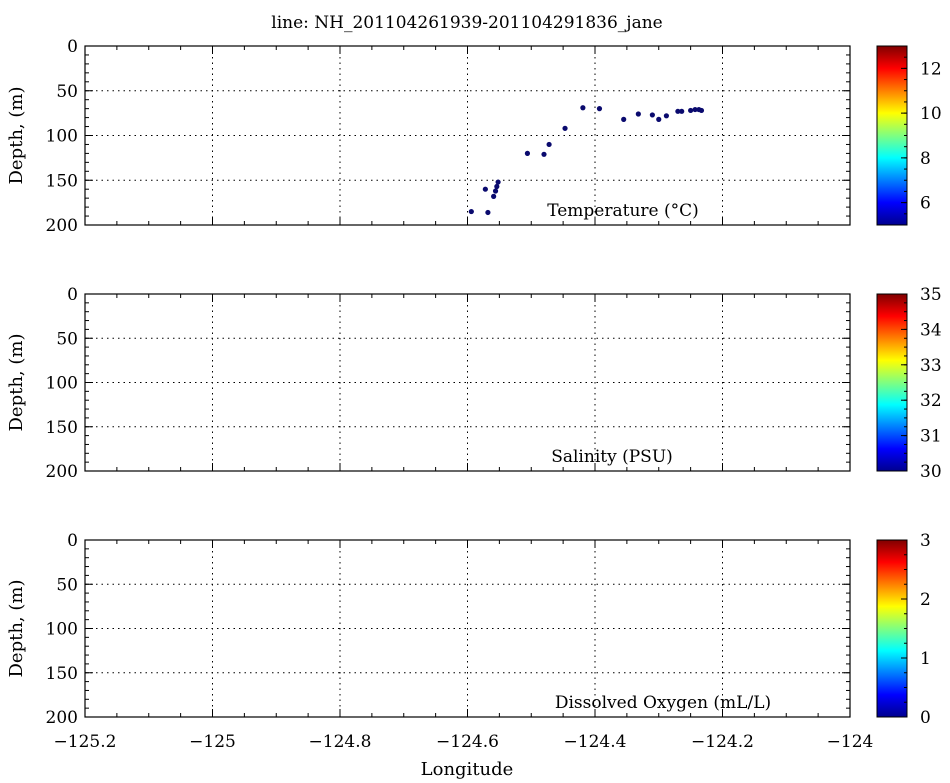 This screenshot has width=950, height=783. I want to click on colorbar: 6 8 10 12, so click(909, 135).